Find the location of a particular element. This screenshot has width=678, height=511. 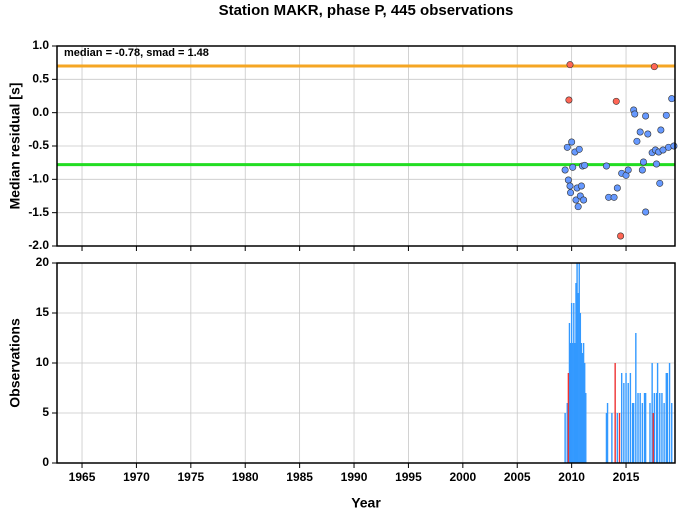

x-tick-label: 1990 is located at coordinates (354, 477).